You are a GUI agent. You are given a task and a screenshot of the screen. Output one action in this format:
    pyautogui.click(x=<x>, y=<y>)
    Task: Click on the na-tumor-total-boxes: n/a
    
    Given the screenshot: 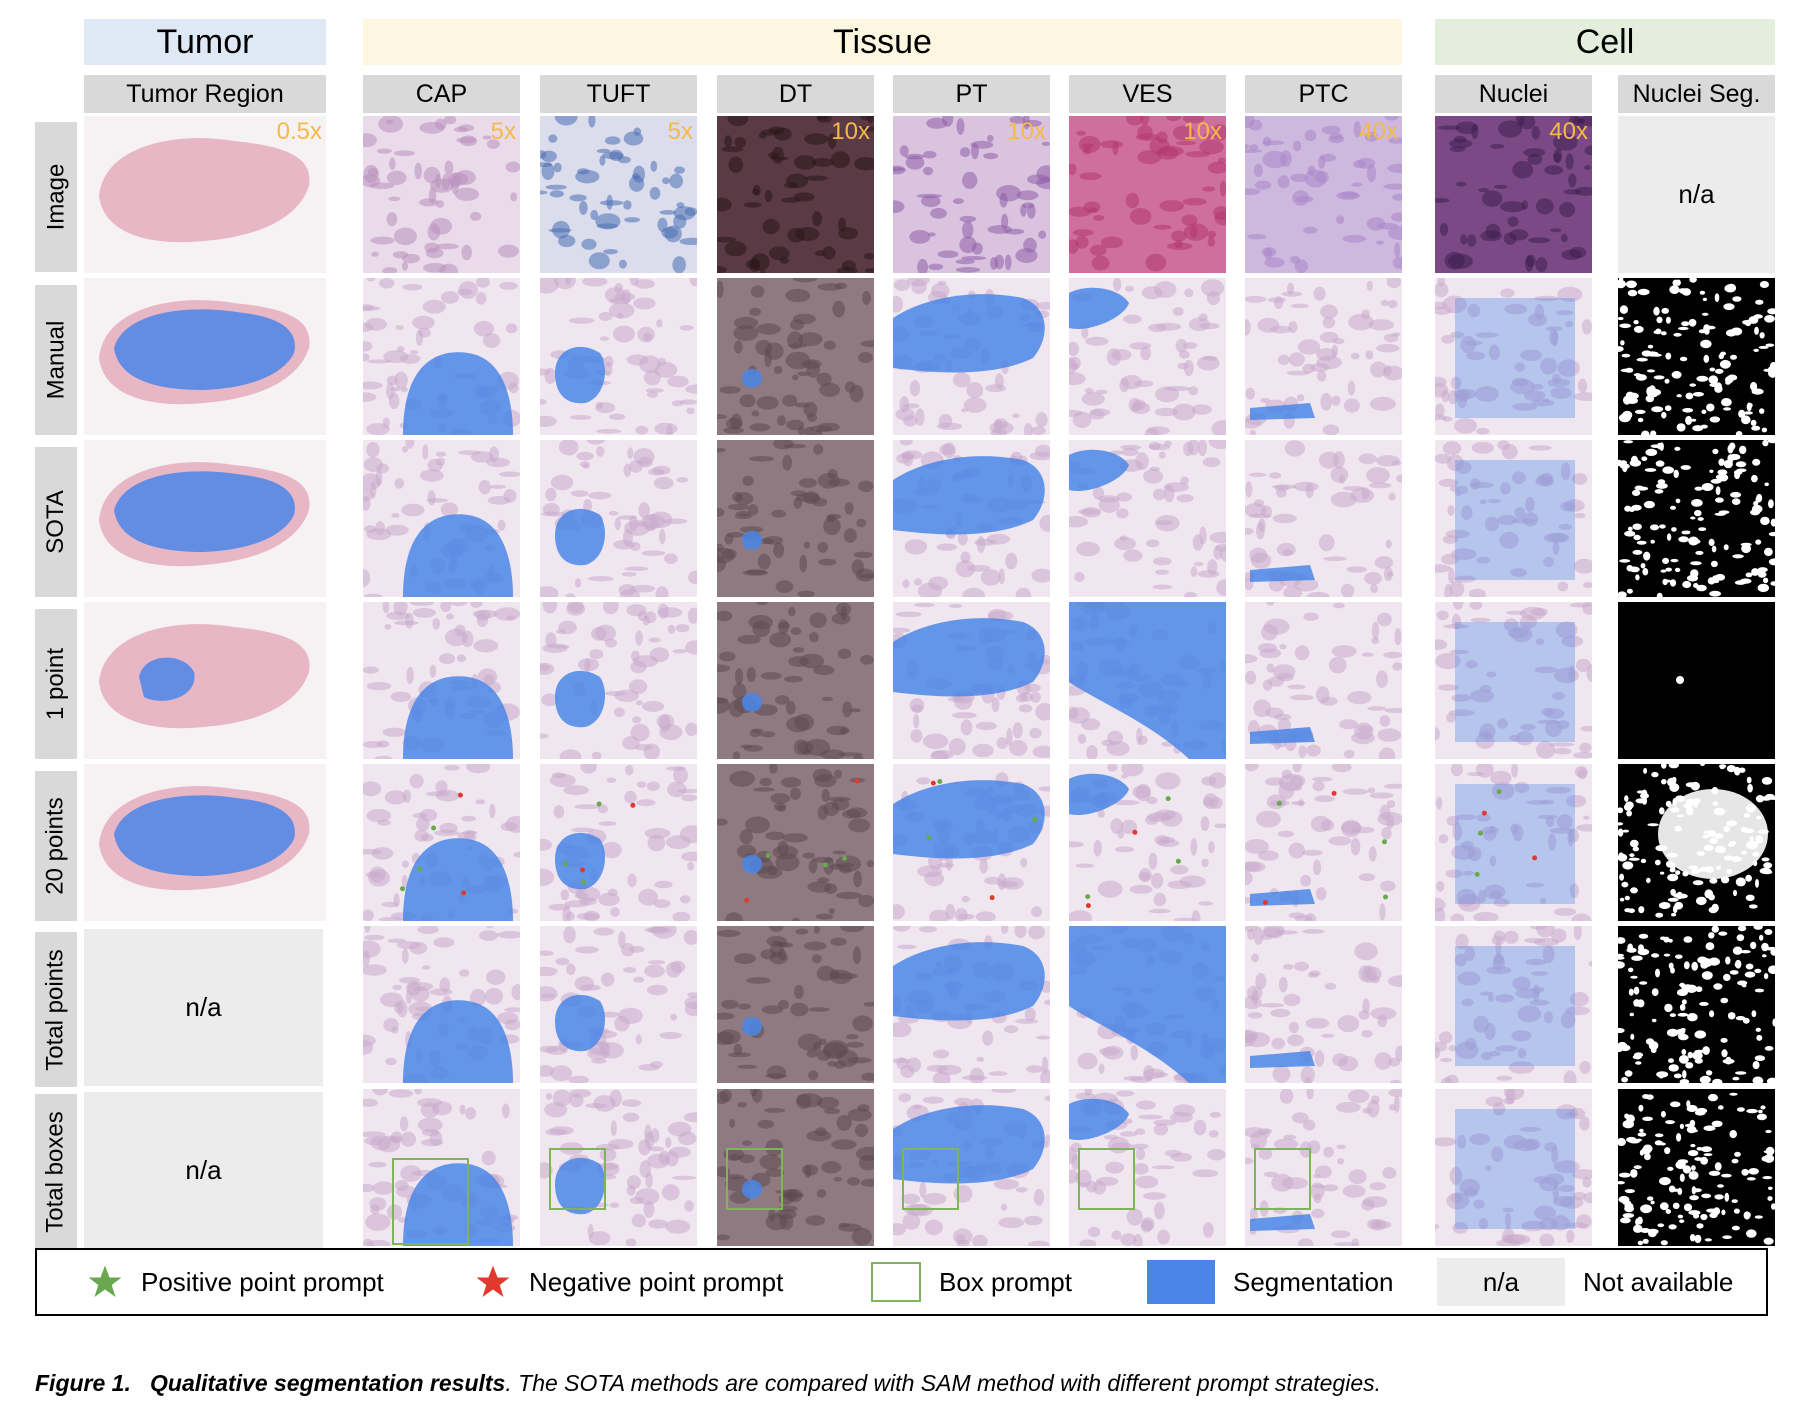 What is the action you would take?
    pyautogui.click(x=203, y=1170)
    